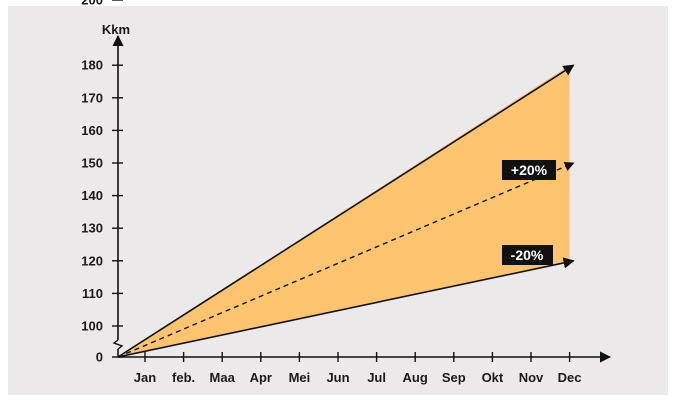  What do you see at coordinates (223, 377) in the screenshot?
I see `x-tick-label: Maa` at bounding box center [223, 377].